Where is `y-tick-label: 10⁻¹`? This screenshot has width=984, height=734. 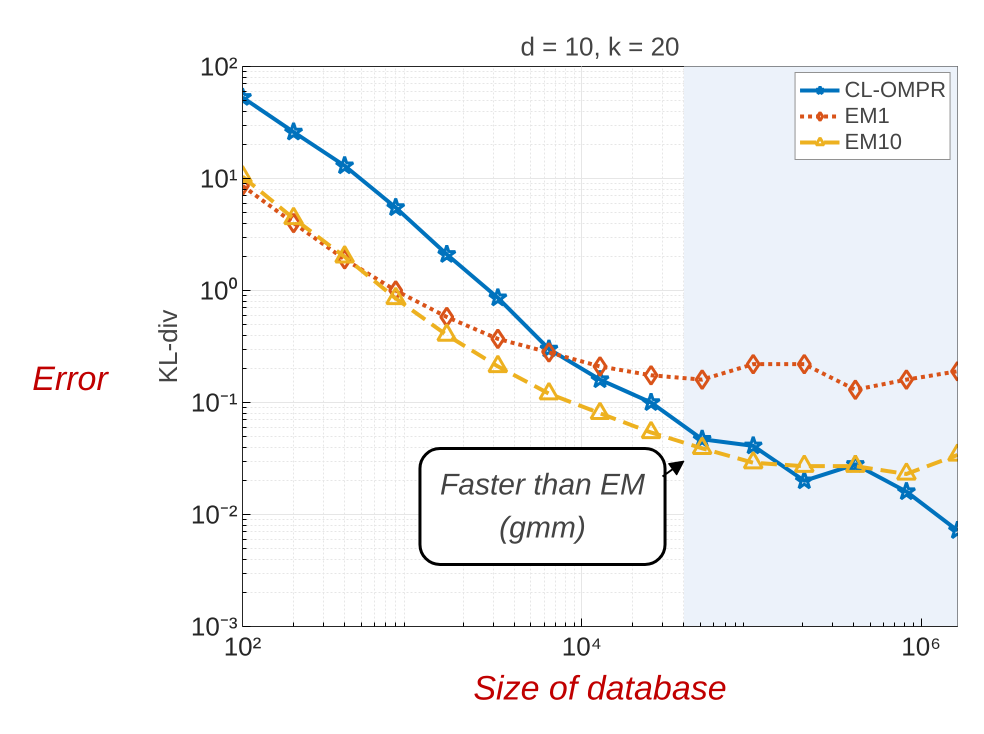 y-tick-label: 10⁻¹ is located at coordinates (214, 403).